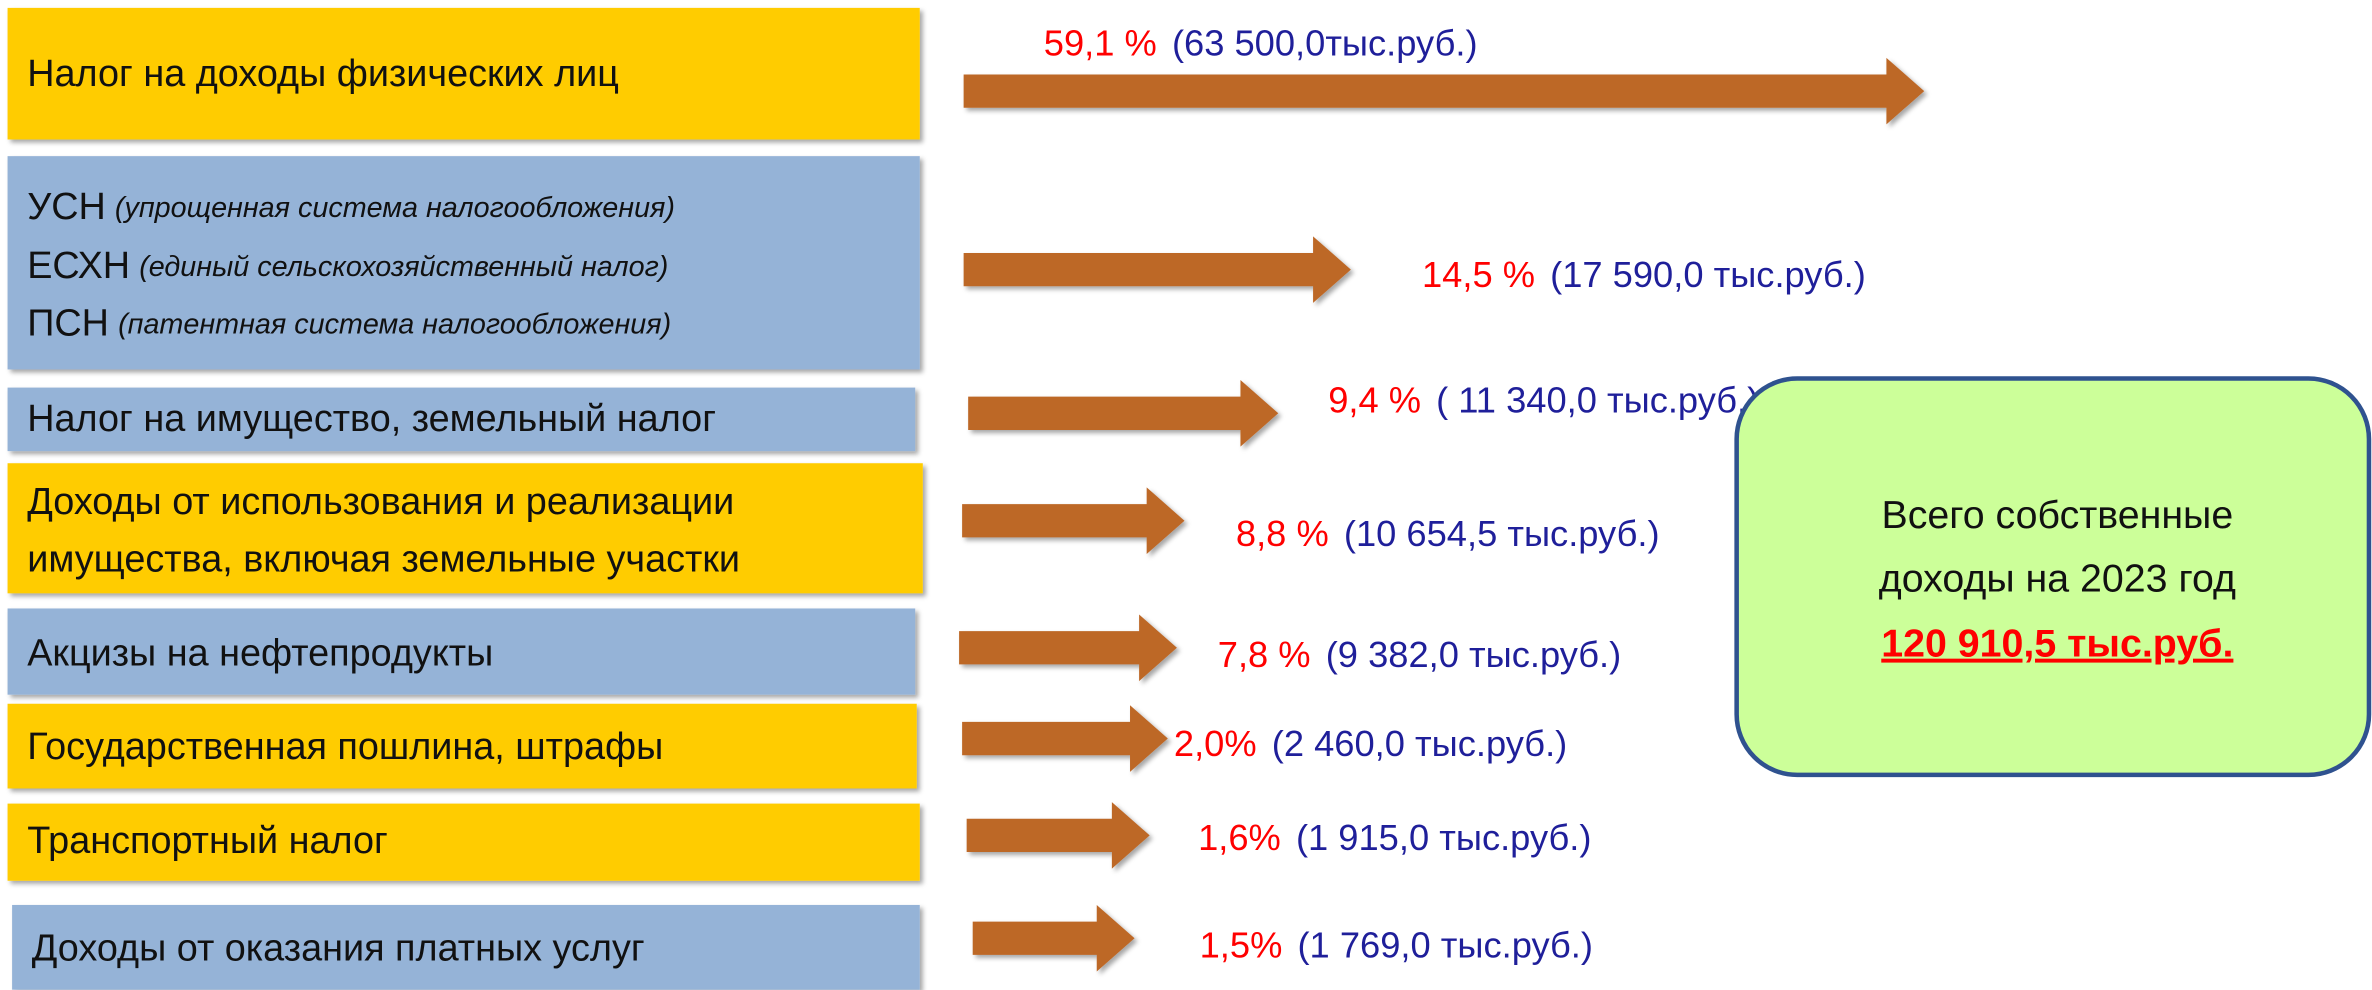 The image size is (2372, 990). I want to click on percent: 59,1 %, so click(1100, 42).